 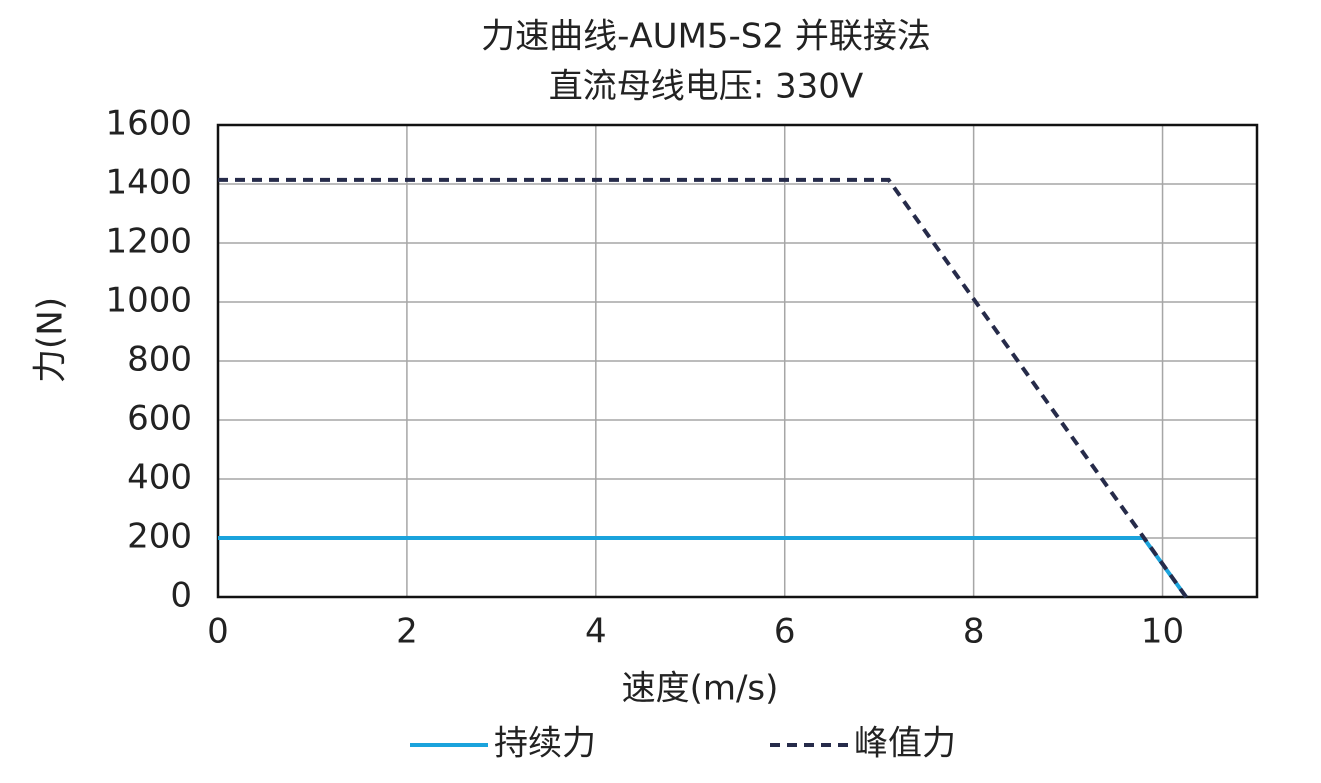 What do you see at coordinates (181, 596) in the screenshot?
I see `y-tick-label: 0` at bounding box center [181, 596].